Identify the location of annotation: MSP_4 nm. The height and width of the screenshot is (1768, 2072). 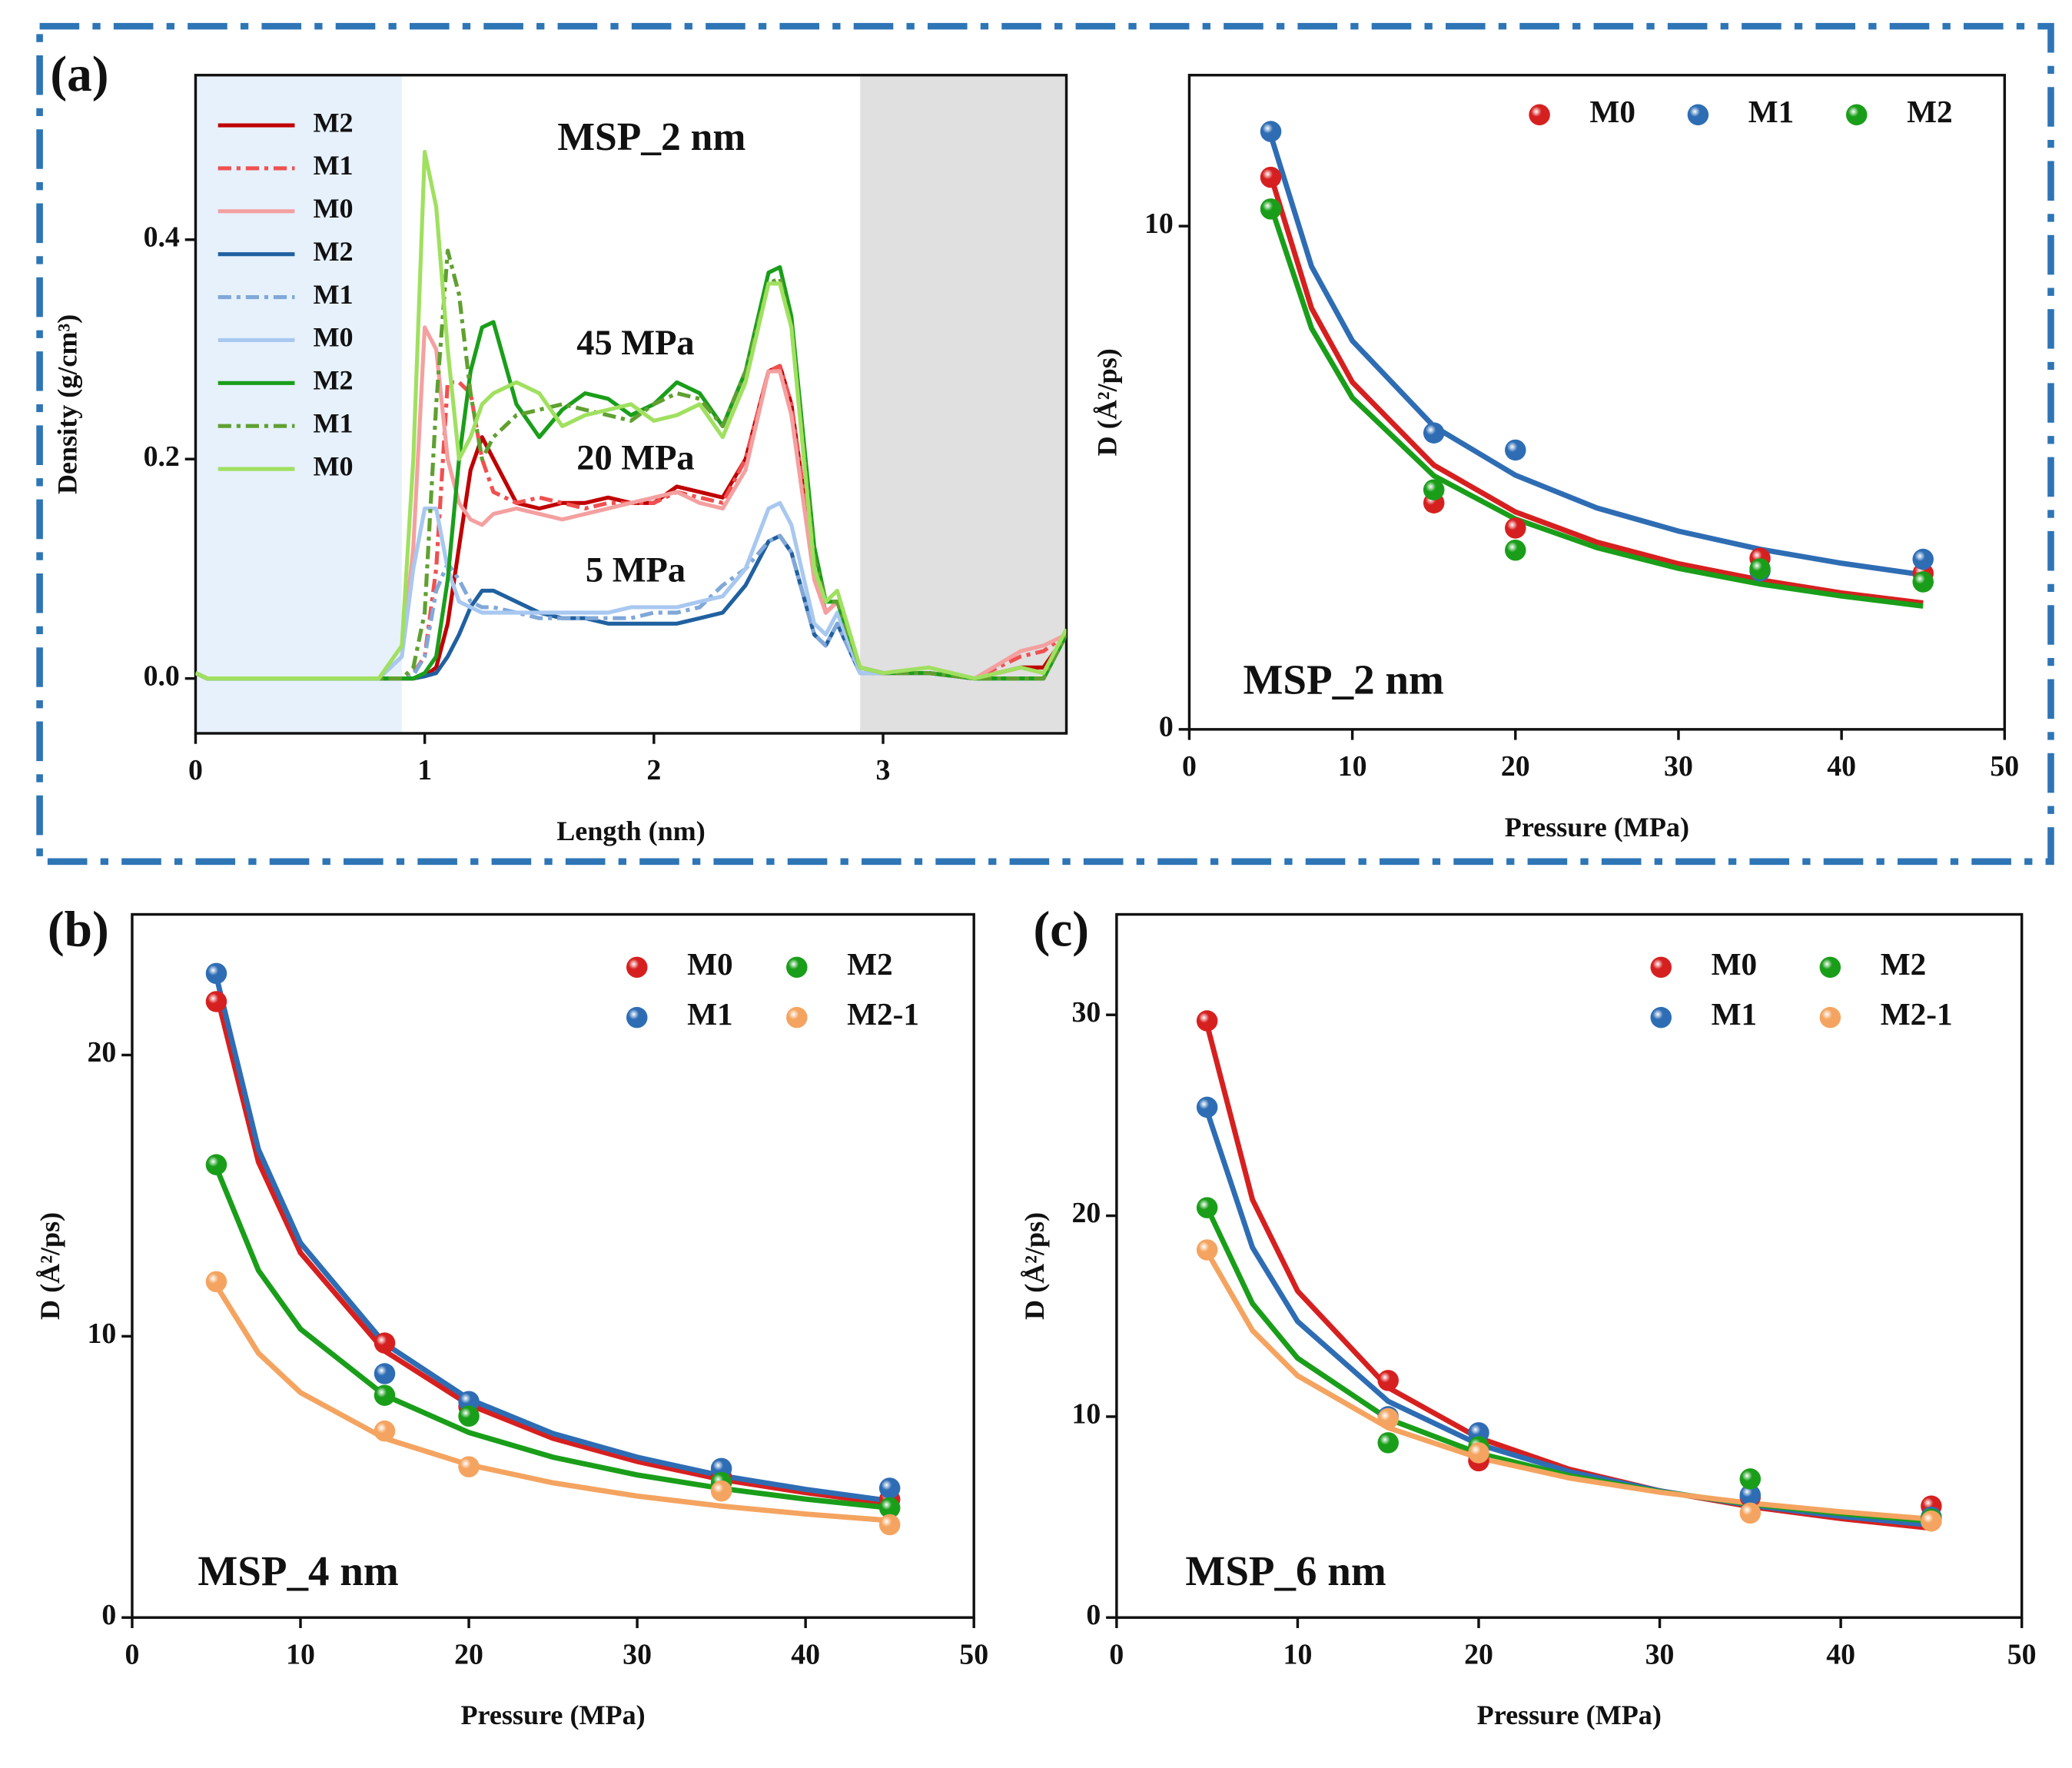
(298, 1570).